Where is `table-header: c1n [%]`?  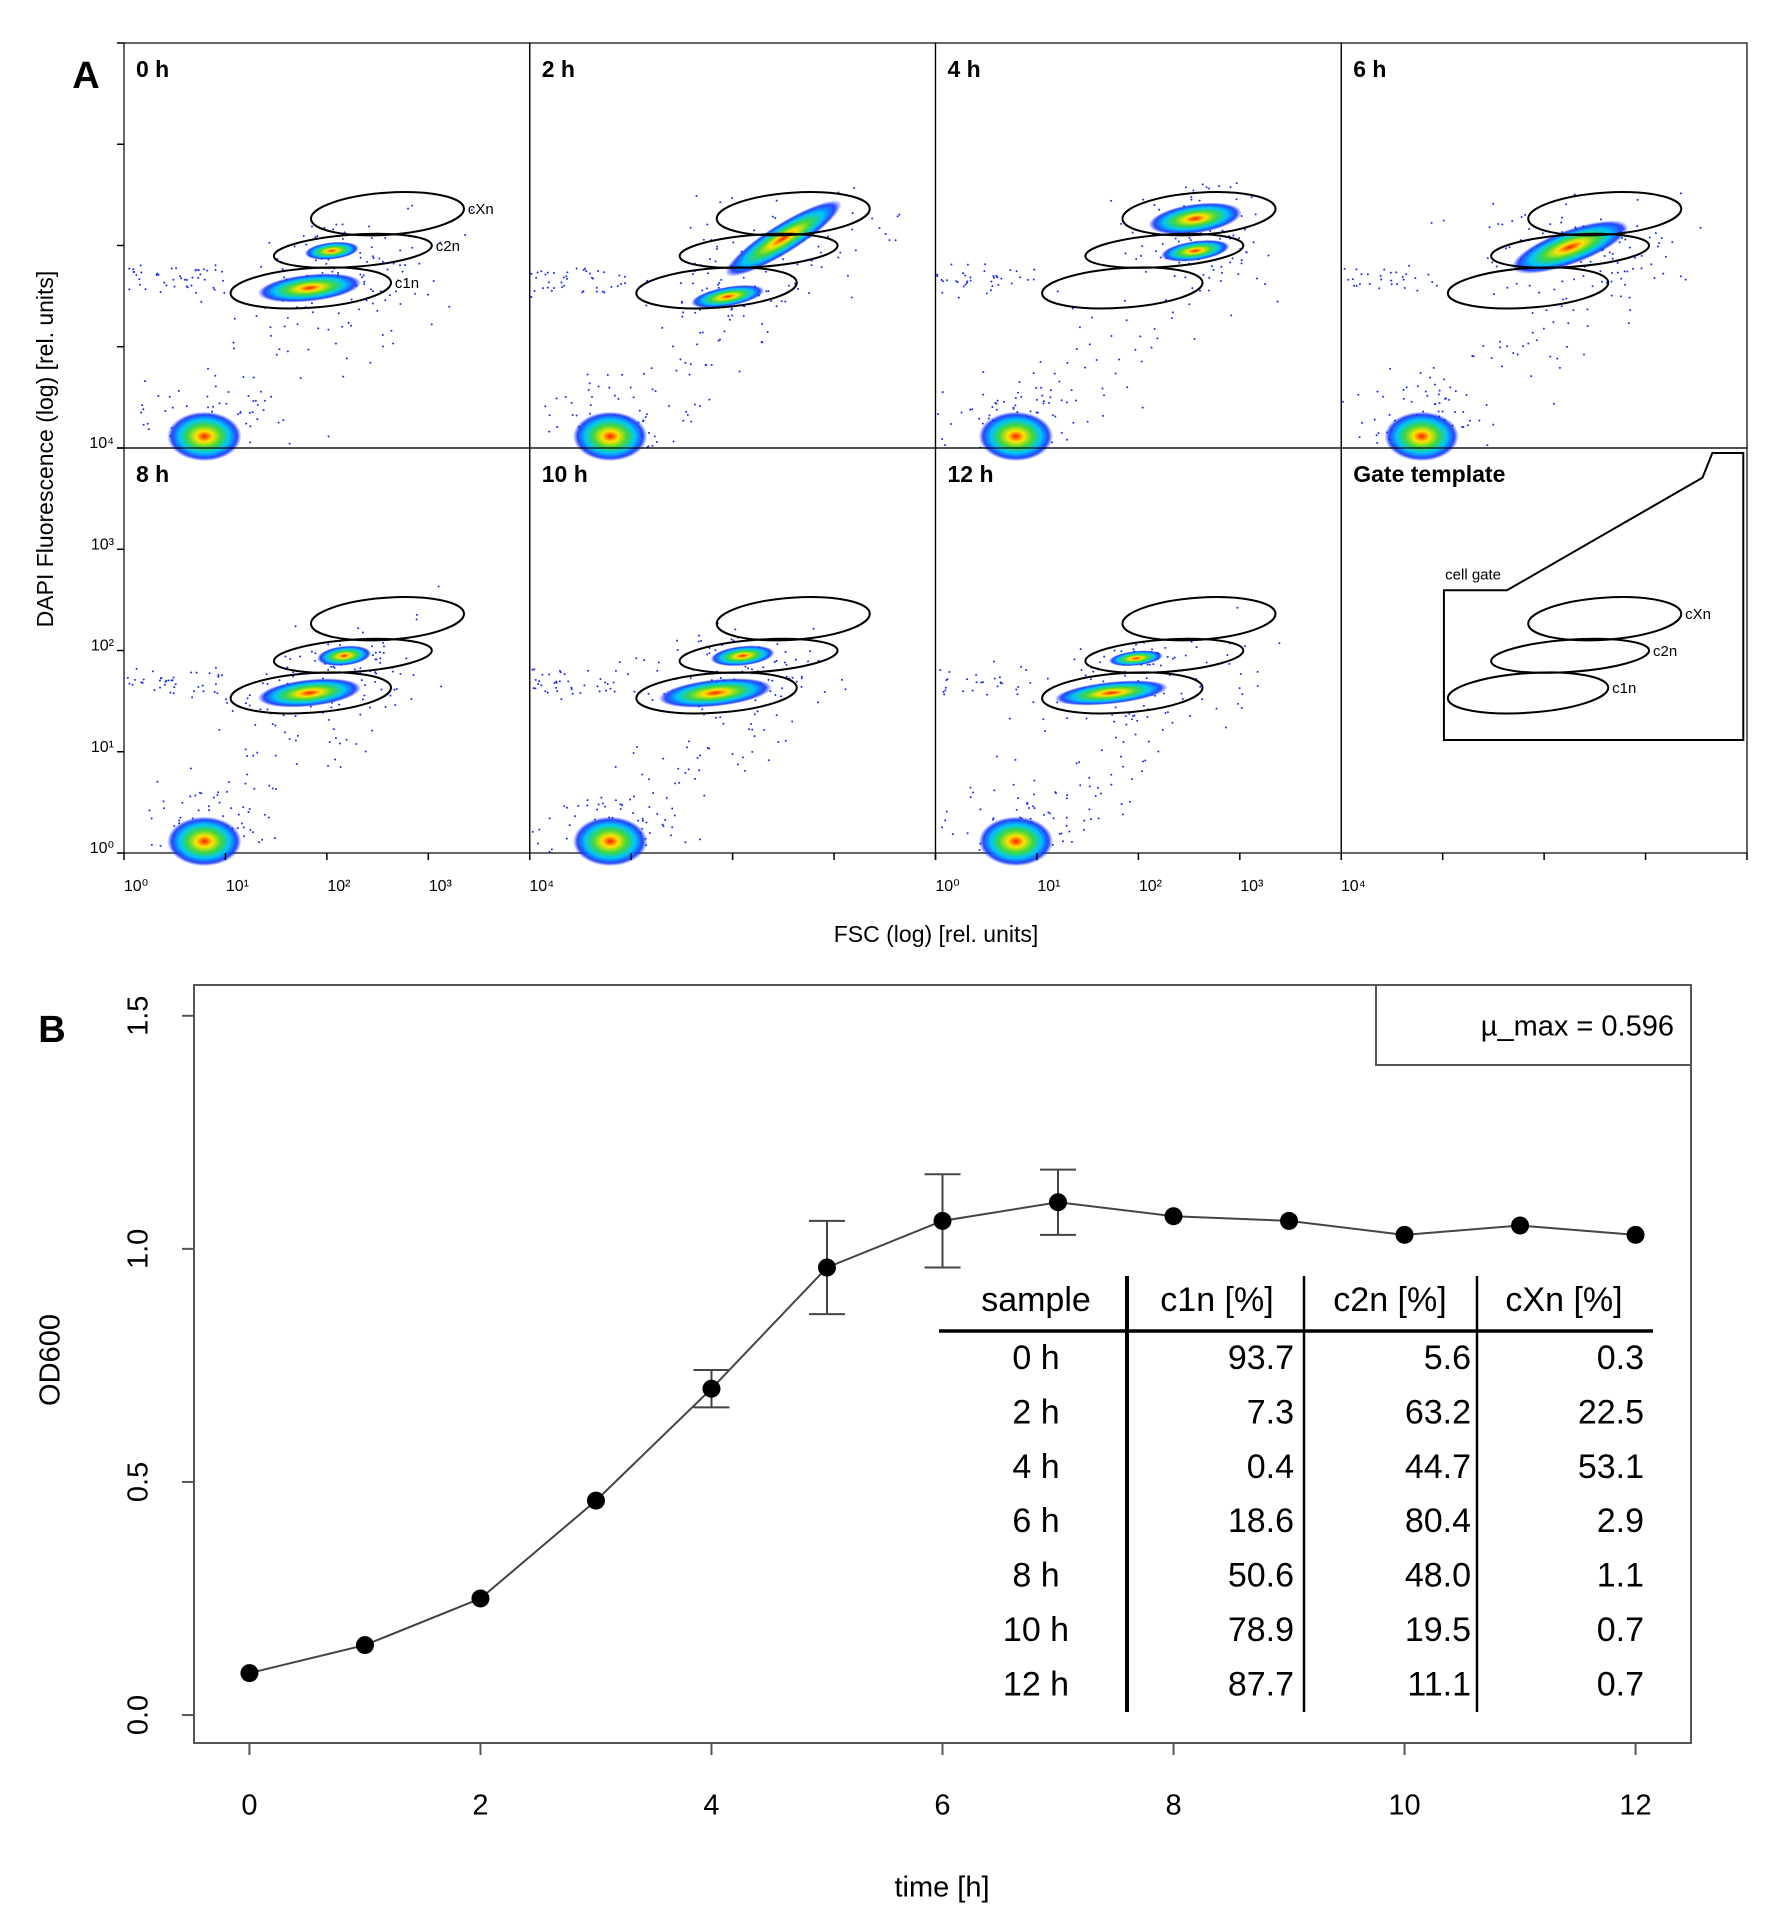 table-header: c1n [%] is located at coordinates (1216, 1300).